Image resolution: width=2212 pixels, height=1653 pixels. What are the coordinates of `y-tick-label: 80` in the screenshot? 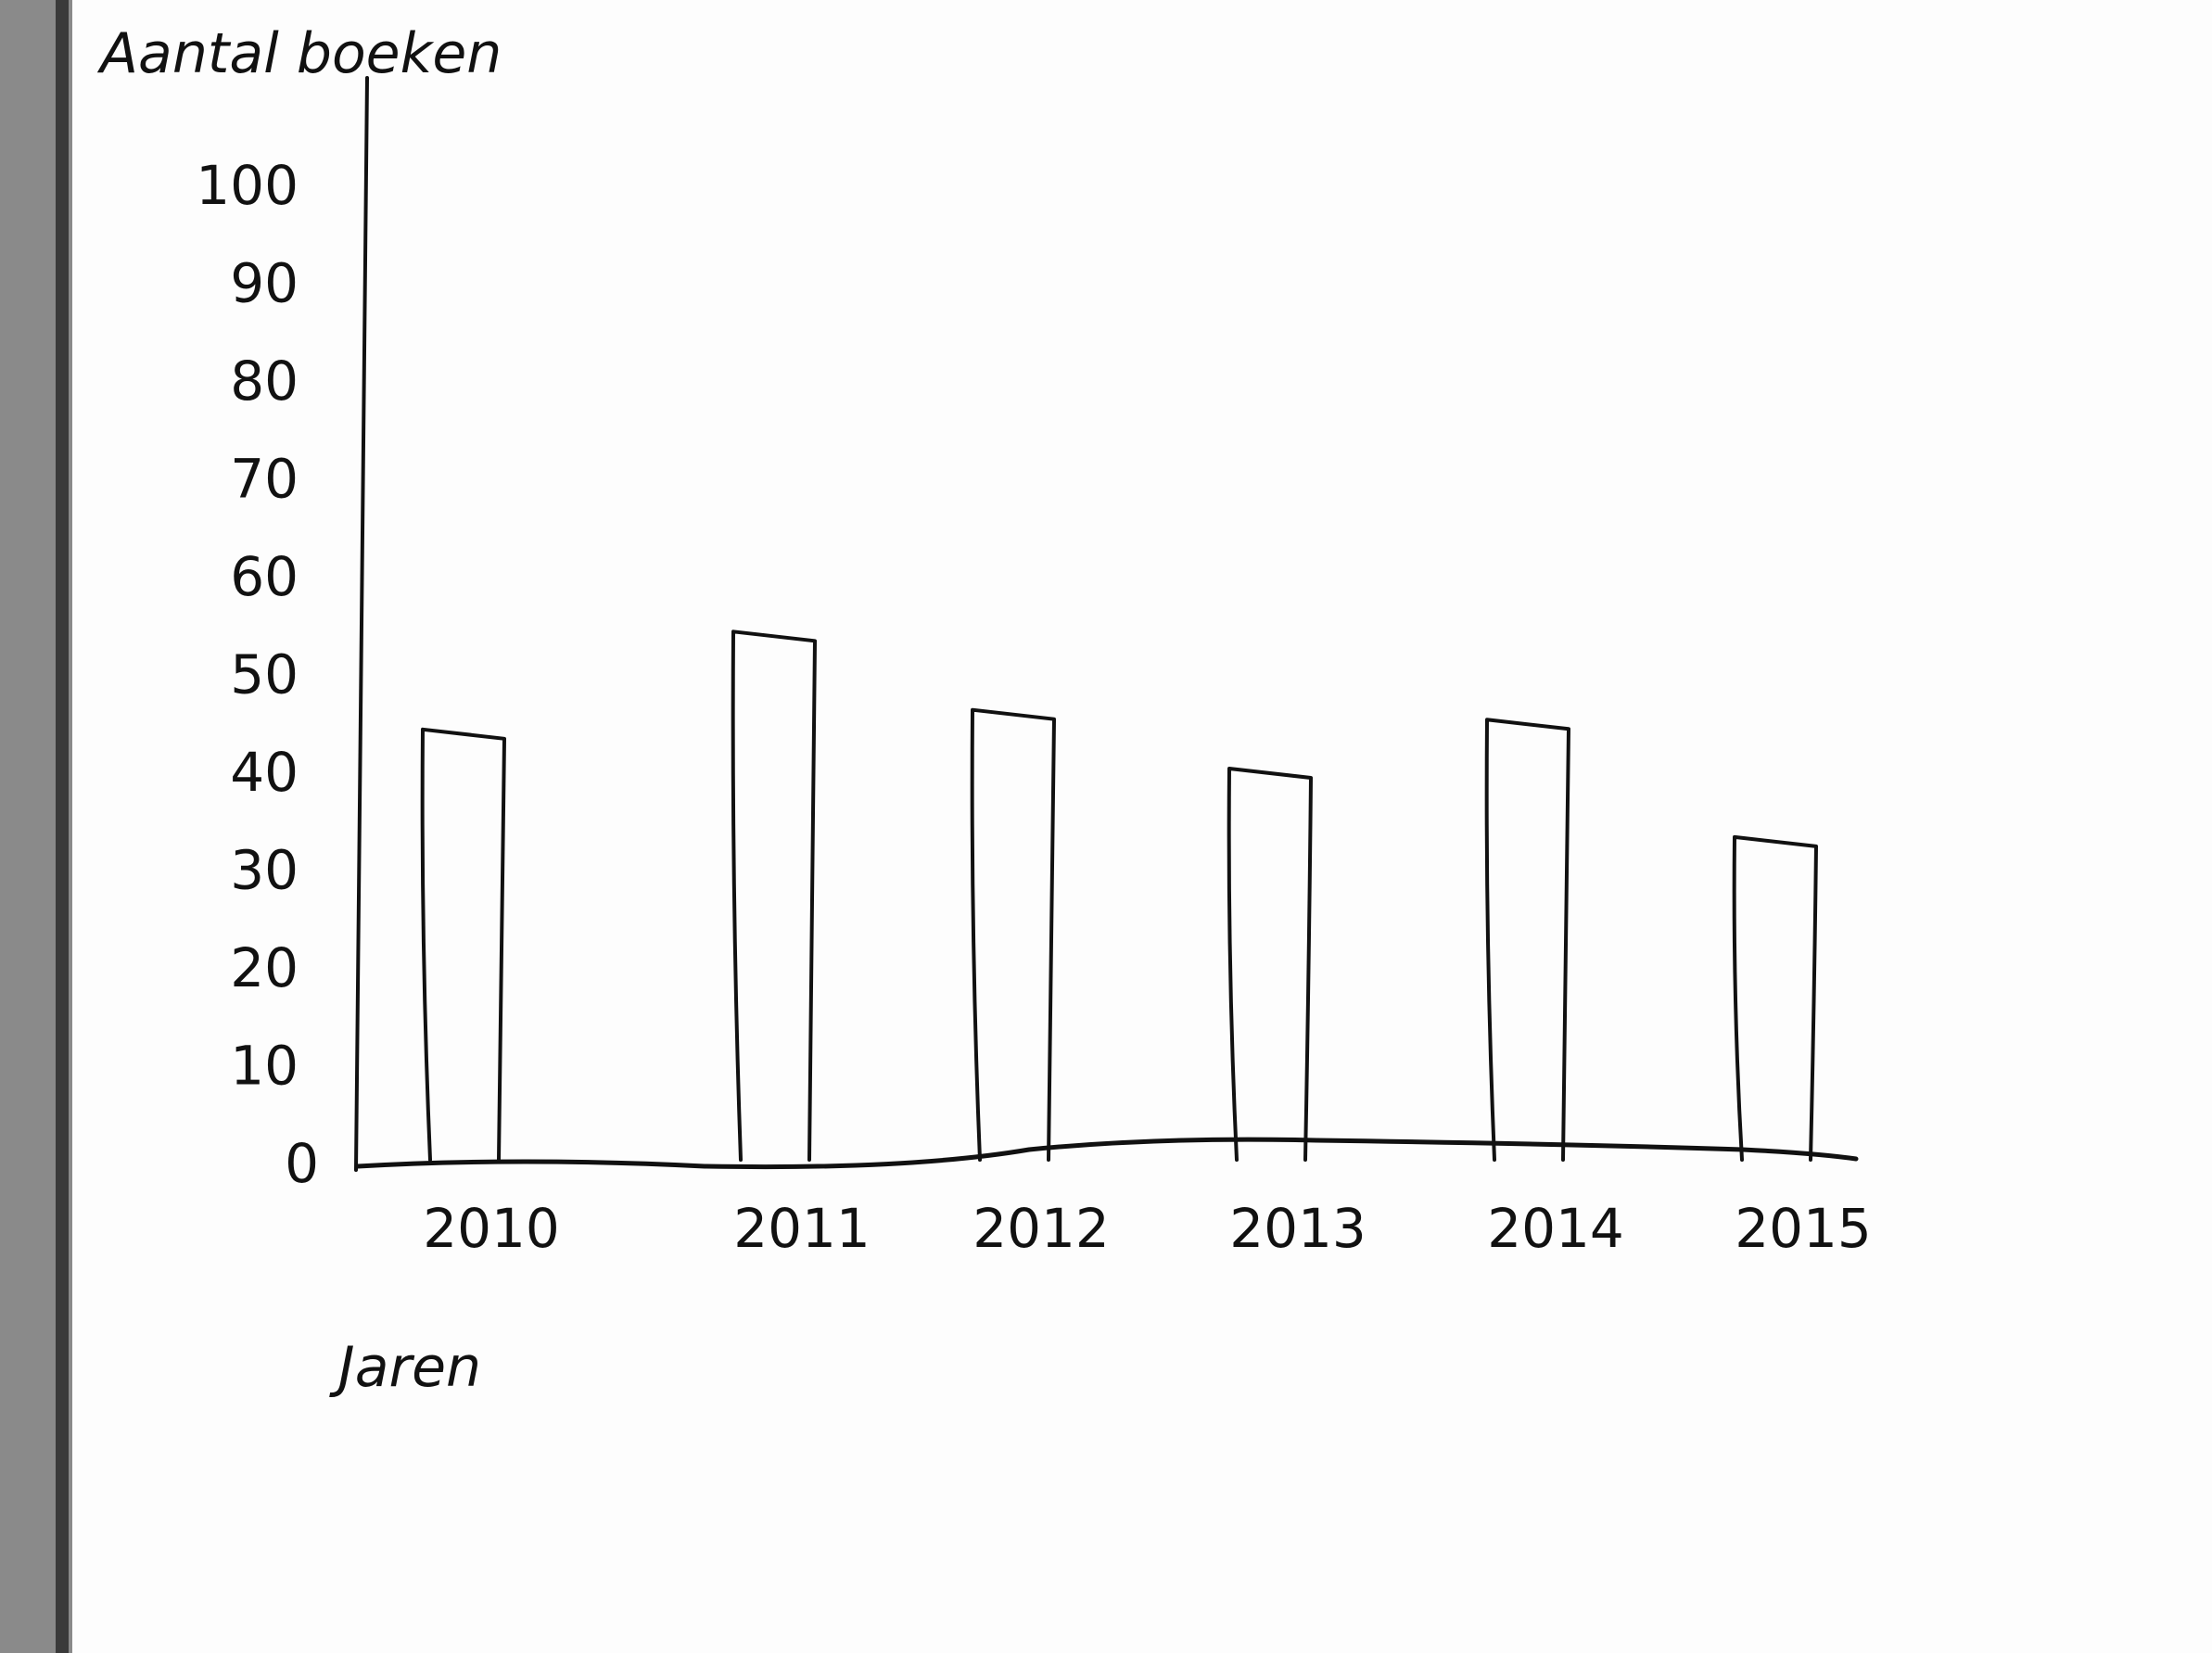 It's located at (264, 381).